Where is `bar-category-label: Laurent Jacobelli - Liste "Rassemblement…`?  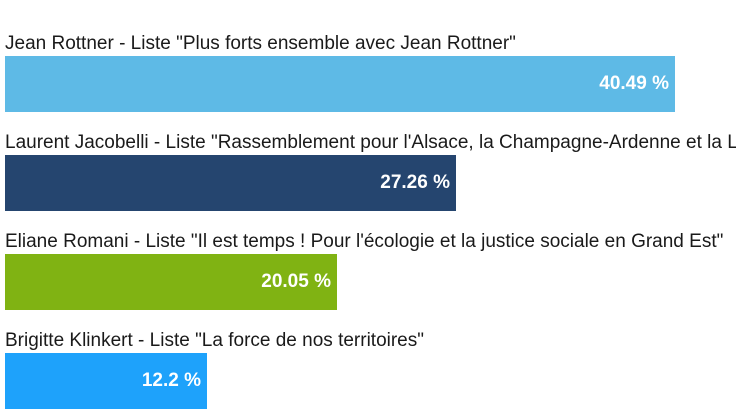
bar-category-label: Laurent Jacobelli - Liste "Rassemblement… is located at coordinates (370, 142).